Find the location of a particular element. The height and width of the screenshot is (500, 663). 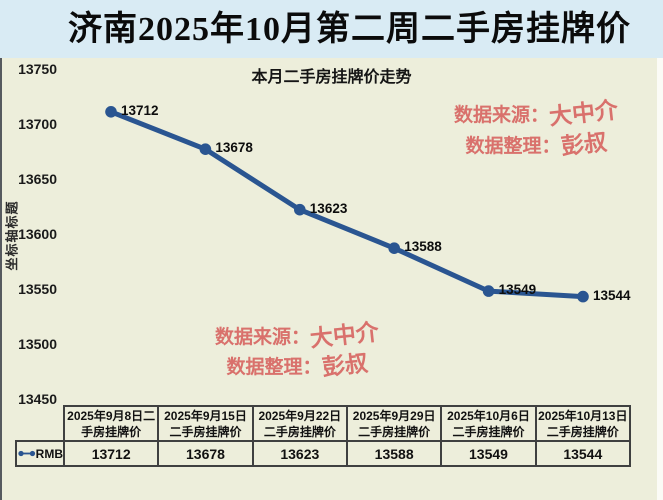

series-name-label: RMB is located at coordinates (49, 453).